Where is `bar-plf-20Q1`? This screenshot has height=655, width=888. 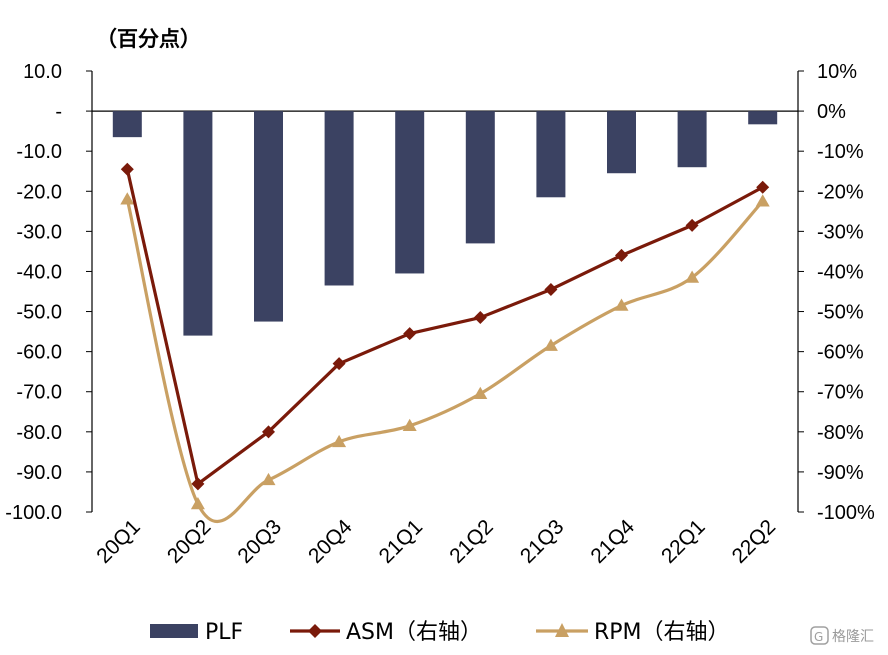
bar-plf-20Q1 is located at coordinates (127, 124).